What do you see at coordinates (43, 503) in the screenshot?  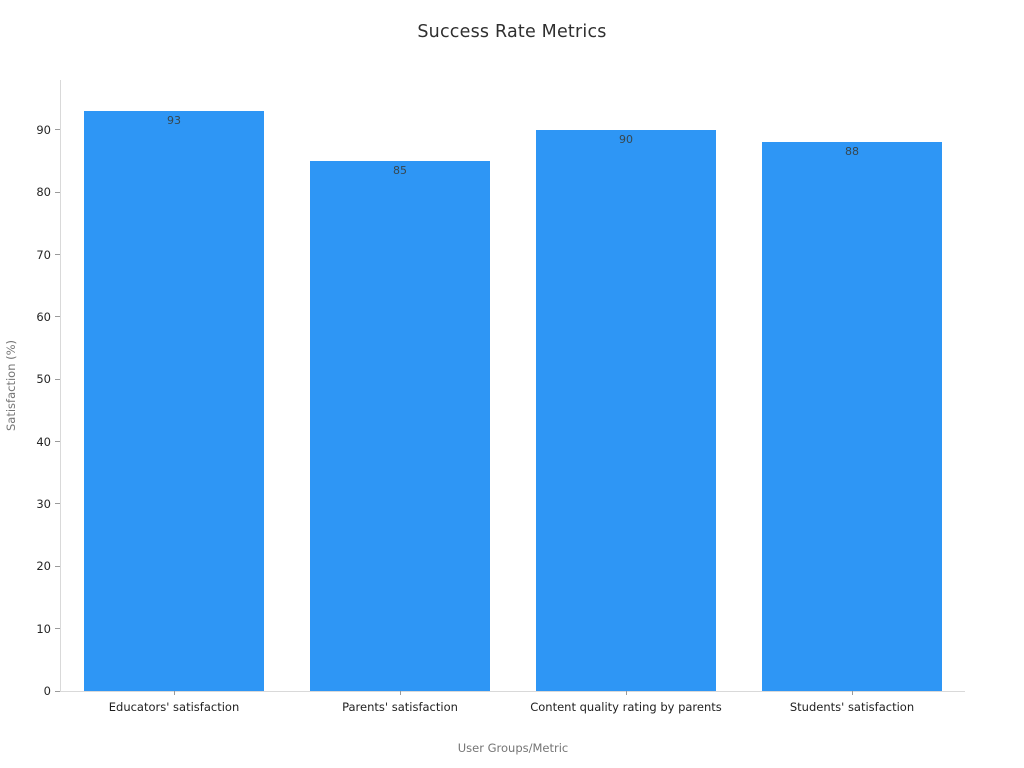 I see `y-tick-label: 30` at bounding box center [43, 503].